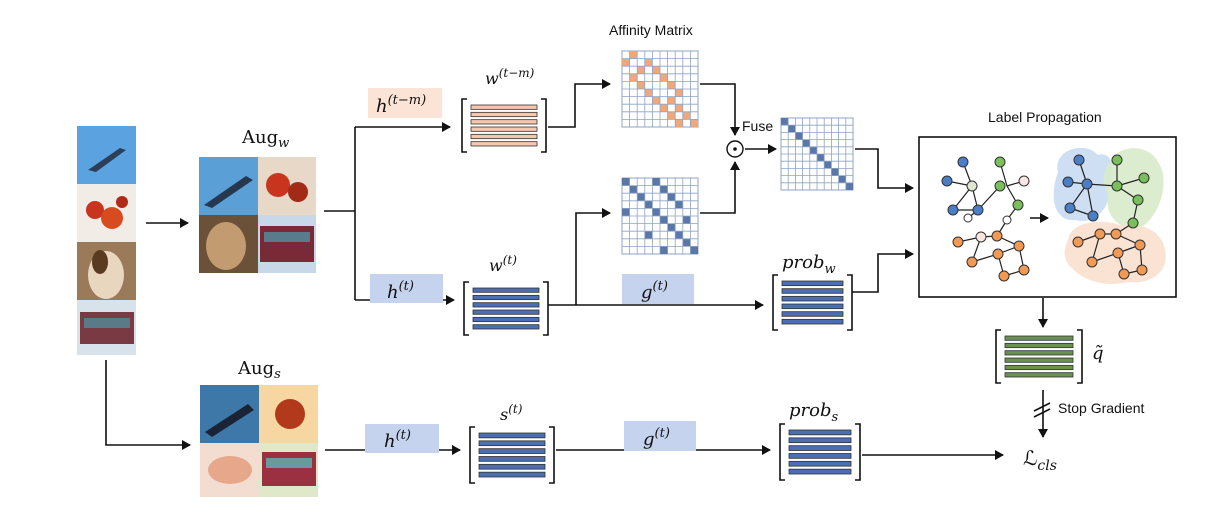  Describe the element at coordinates (985, 219) in the screenshot. I see `graph-before-propagation` at that location.